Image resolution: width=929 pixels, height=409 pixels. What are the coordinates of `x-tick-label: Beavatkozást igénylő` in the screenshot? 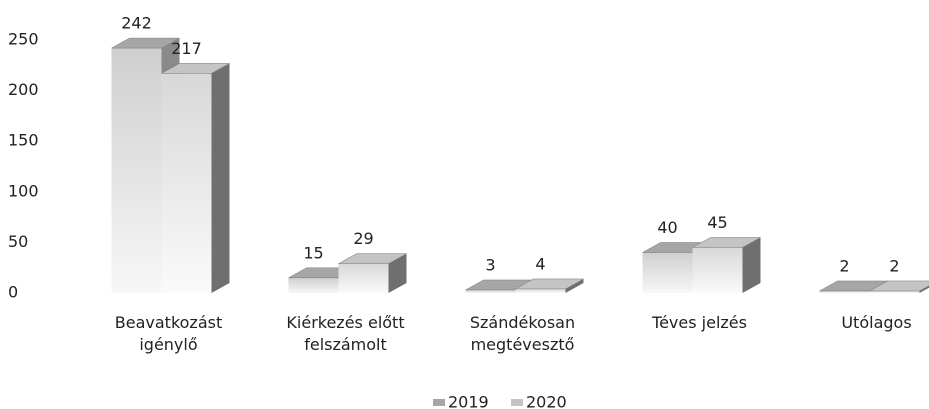 It's located at (168, 333).